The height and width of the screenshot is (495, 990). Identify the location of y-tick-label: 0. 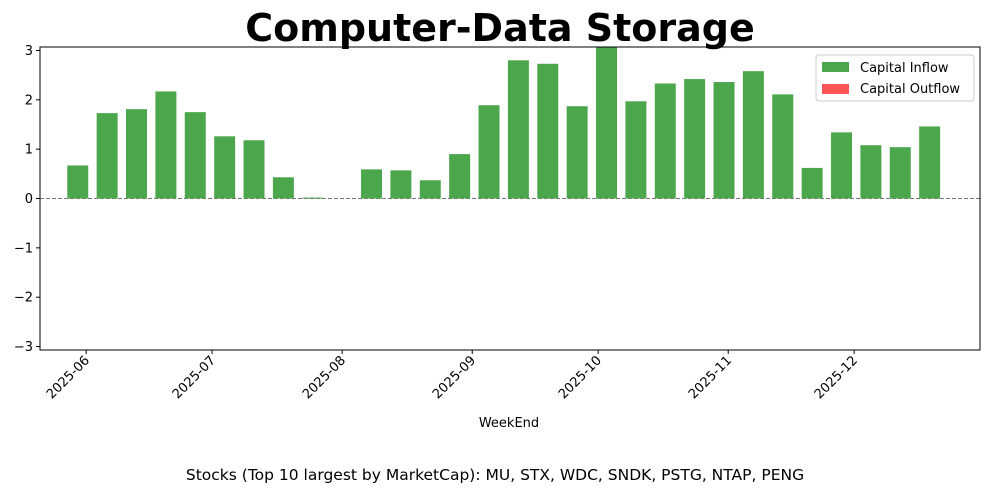
(29, 199).